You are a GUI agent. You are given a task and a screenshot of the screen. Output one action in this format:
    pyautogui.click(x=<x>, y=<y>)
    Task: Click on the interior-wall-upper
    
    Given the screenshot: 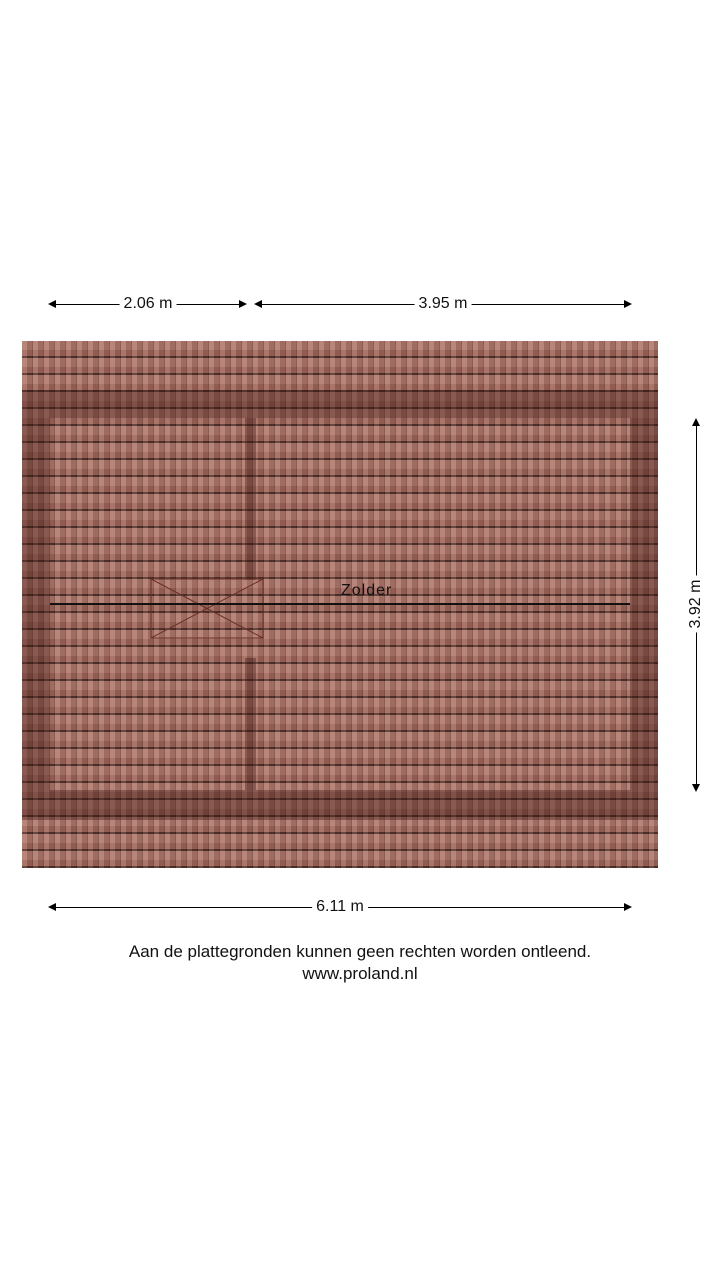 What is the action you would take?
    pyautogui.click(x=250, y=499)
    